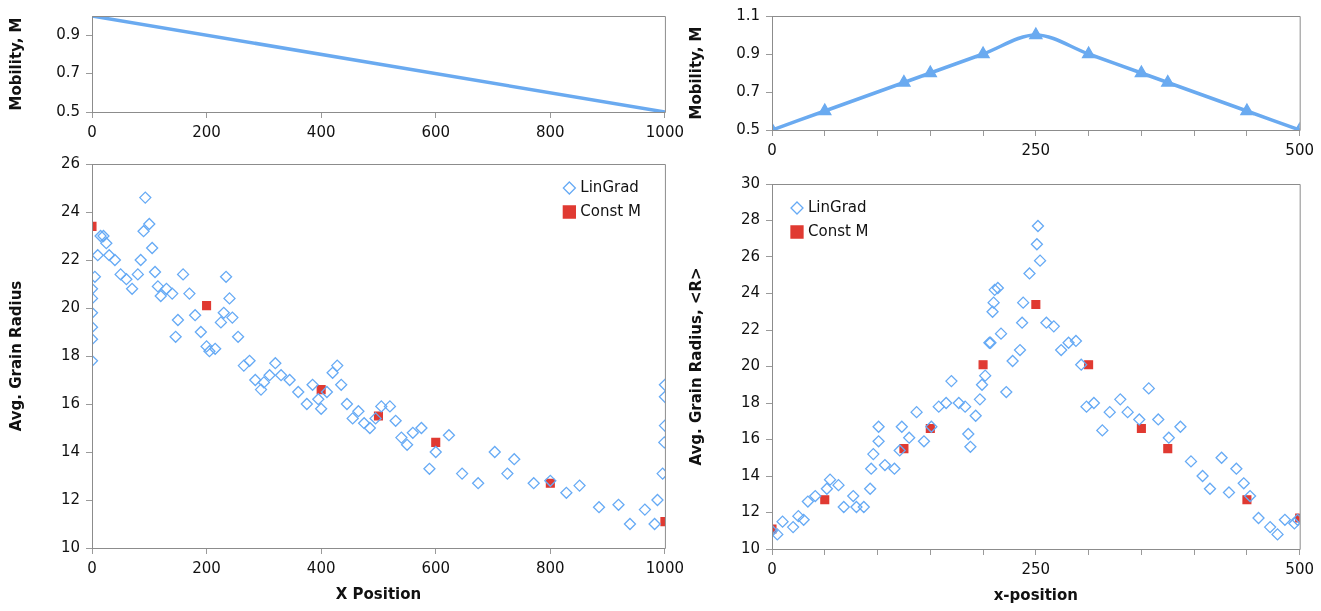  I want to click on y-axis-title: Avg. Grain Radius, so click(15, 356).